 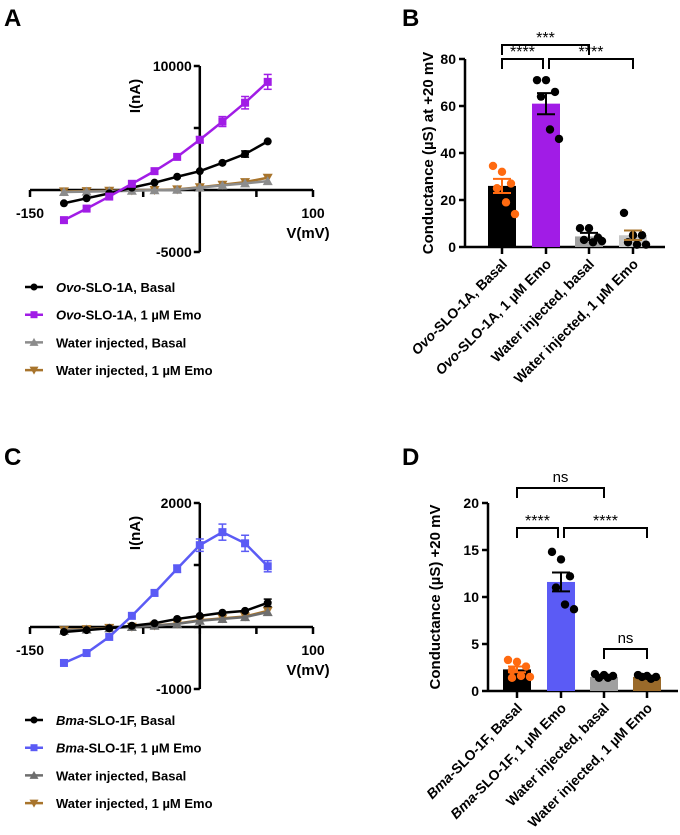 What do you see at coordinates (448, 153) in the screenshot?
I see `y-tick-label: 40` at bounding box center [448, 153].